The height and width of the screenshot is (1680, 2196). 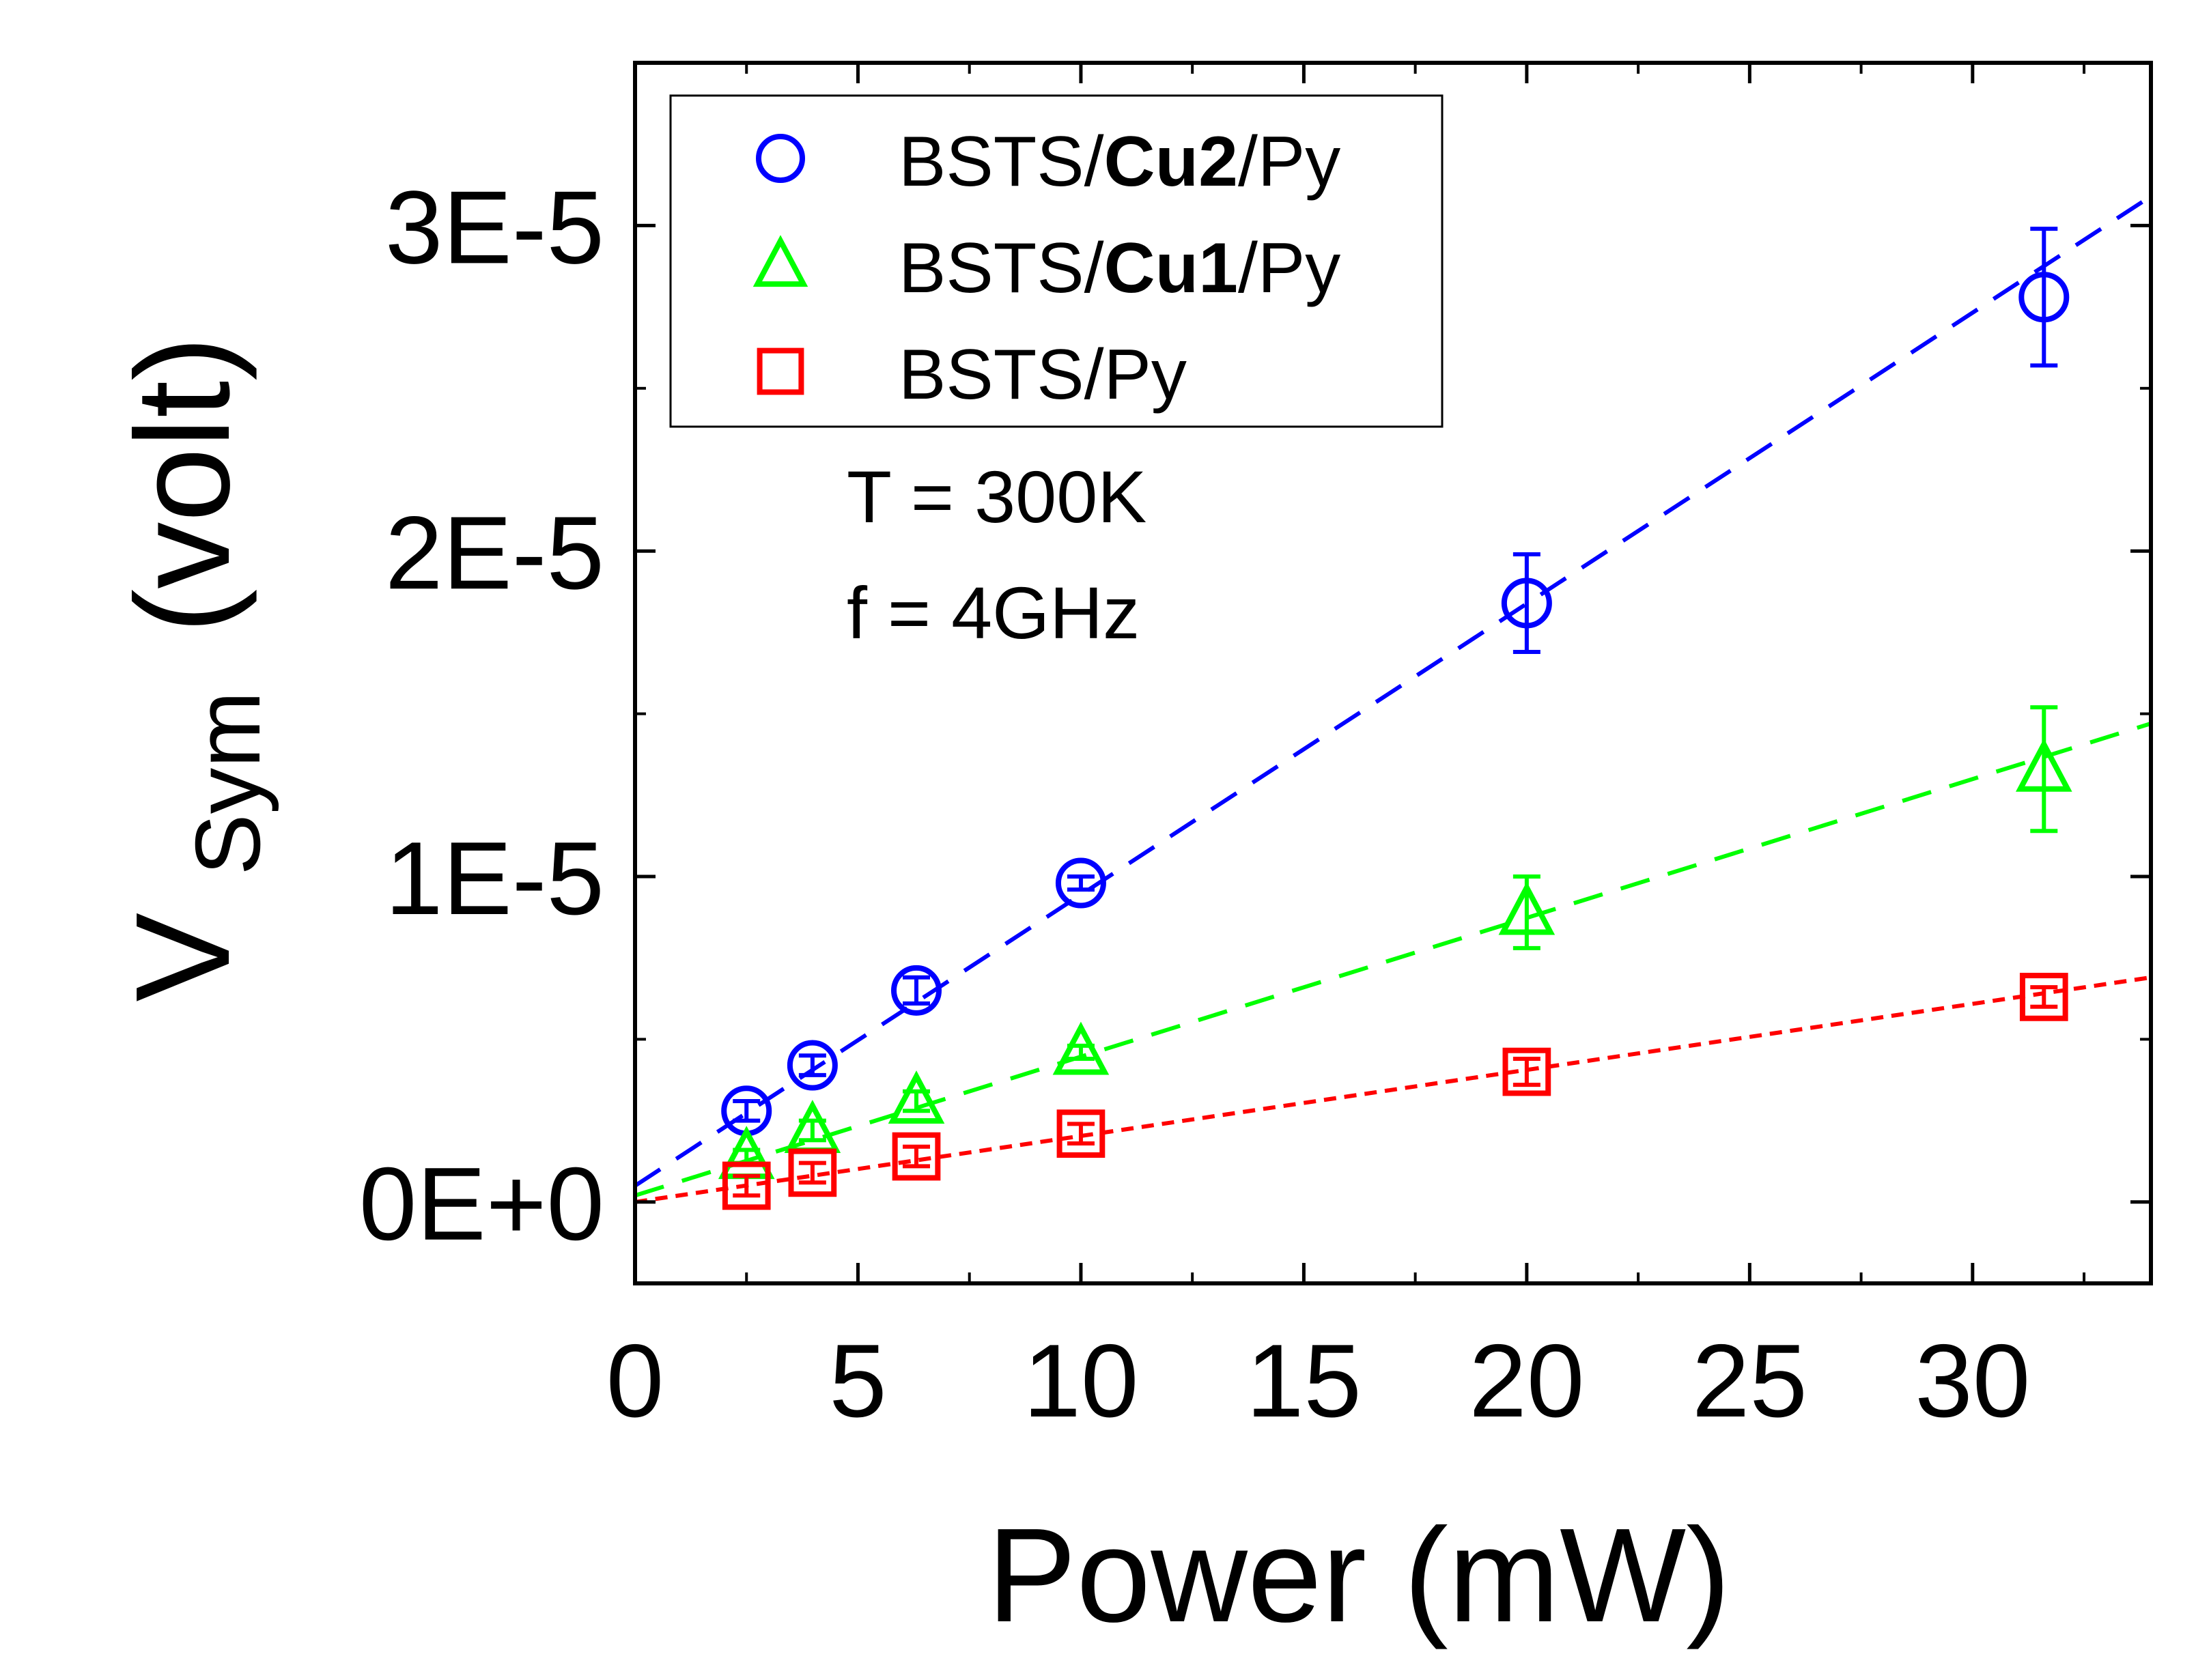 I want to click on x-tick-label: 5, so click(x=858, y=1381).